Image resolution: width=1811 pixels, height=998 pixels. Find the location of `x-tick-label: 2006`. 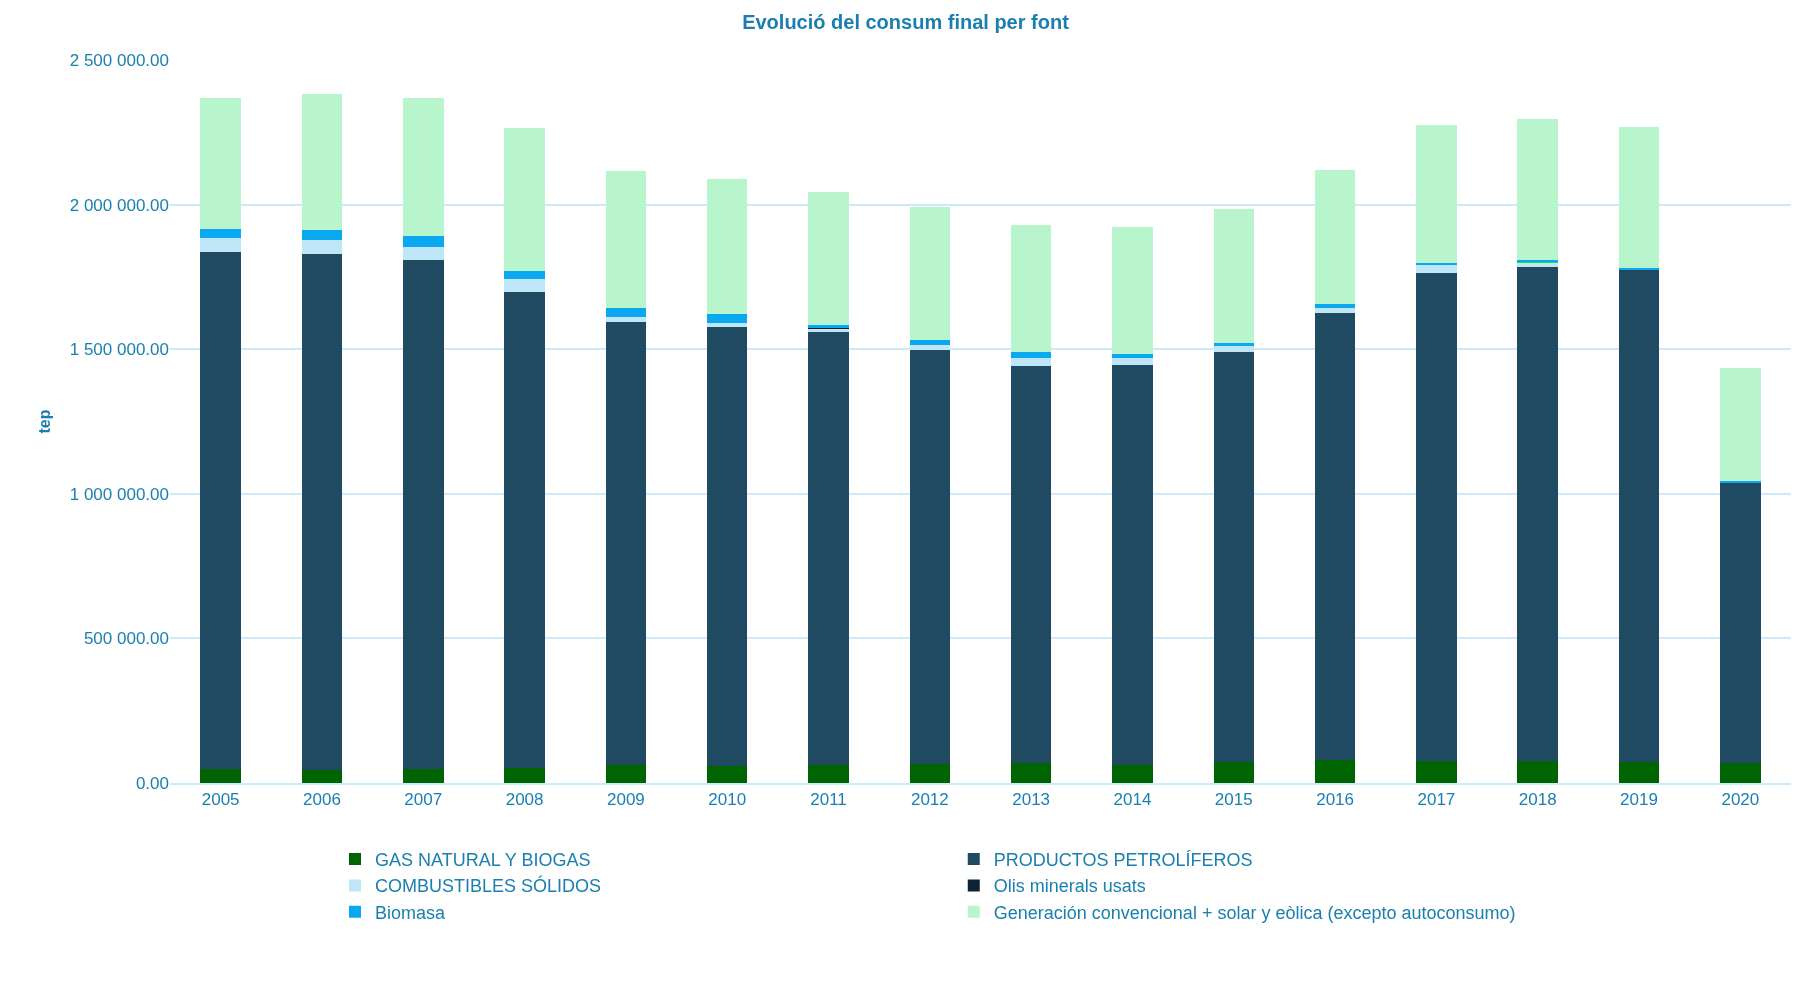

x-tick-label: 2006 is located at coordinates (322, 800).